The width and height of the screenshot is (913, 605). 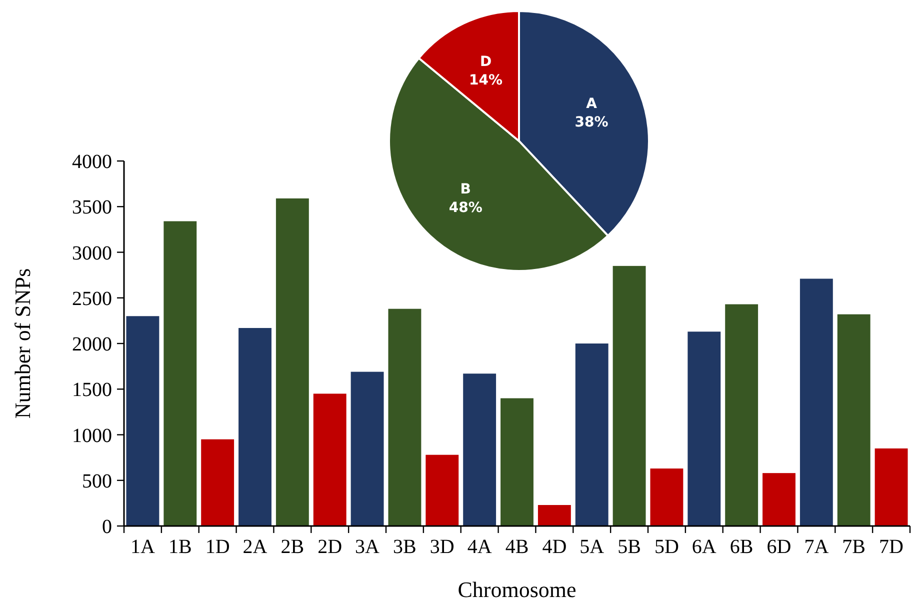 I want to click on y-tick-label: 3000, so click(x=92, y=253).